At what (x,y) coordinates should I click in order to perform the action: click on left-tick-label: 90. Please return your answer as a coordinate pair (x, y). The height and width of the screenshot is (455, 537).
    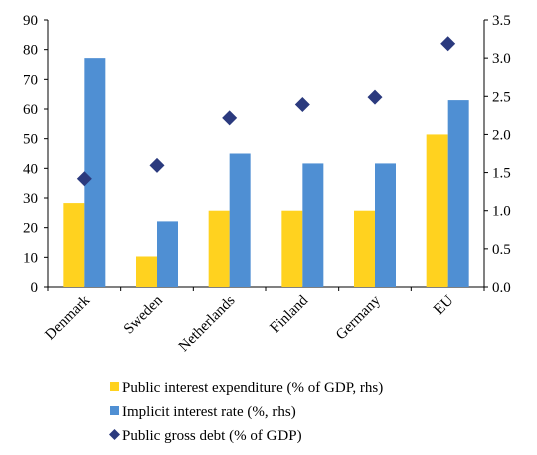
    Looking at the image, I should click on (30, 21).